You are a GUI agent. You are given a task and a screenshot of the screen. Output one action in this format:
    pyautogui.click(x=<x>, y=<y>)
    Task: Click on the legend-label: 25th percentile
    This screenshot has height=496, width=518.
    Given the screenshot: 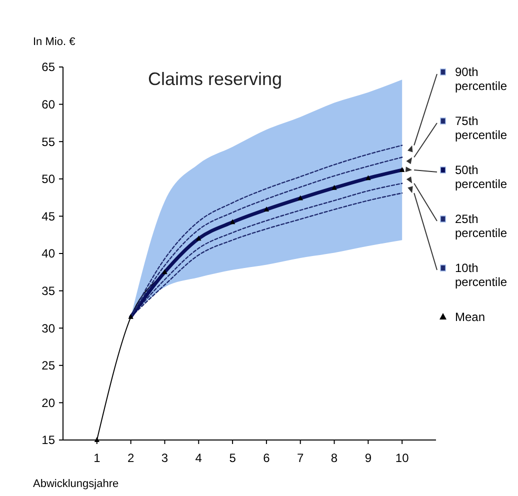 What is the action you would take?
    pyautogui.click(x=481, y=226)
    